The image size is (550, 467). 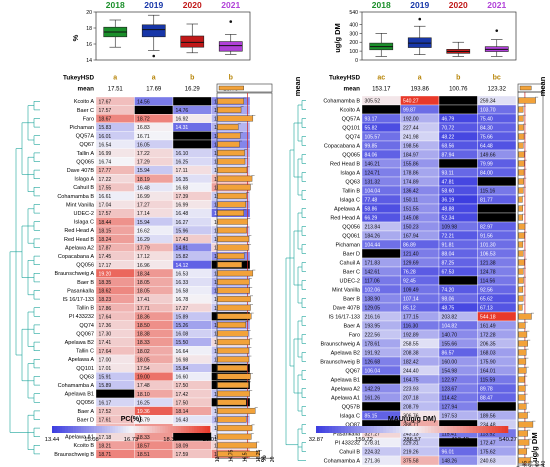 What do you see at coordinates (496, 5) in the screenshot?
I see `column-header-2021: 2021` at bounding box center [496, 5].